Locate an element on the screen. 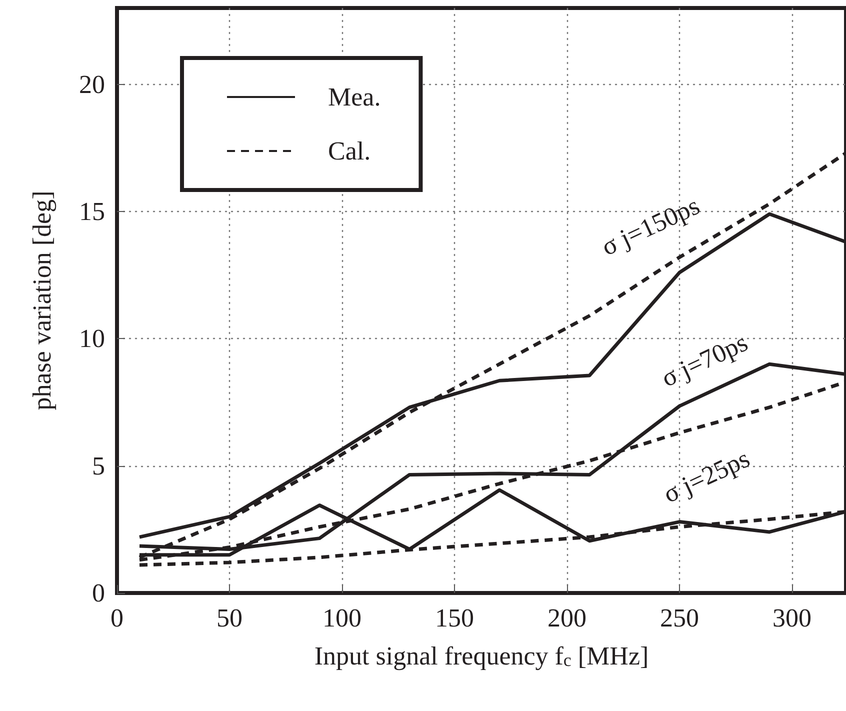 The height and width of the screenshot is (711, 846). x-tick-label: 300 is located at coordinates (792, 618).